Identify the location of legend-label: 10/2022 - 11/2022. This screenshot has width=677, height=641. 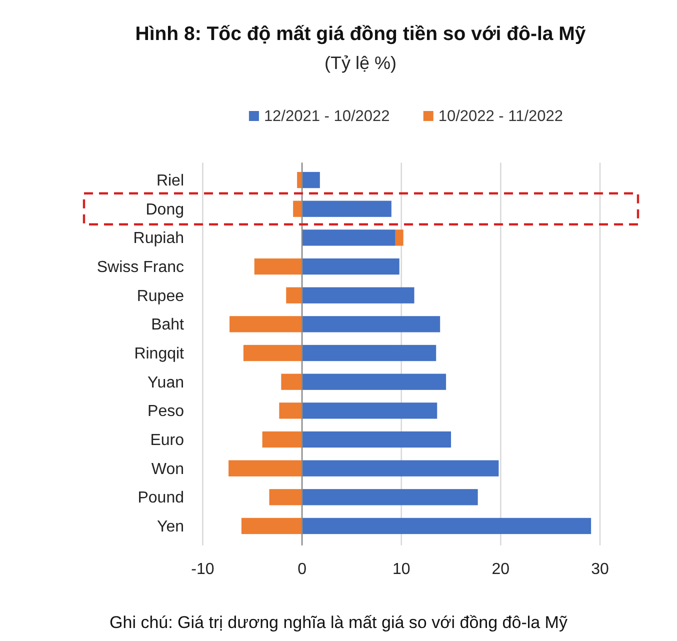
(501, 116).